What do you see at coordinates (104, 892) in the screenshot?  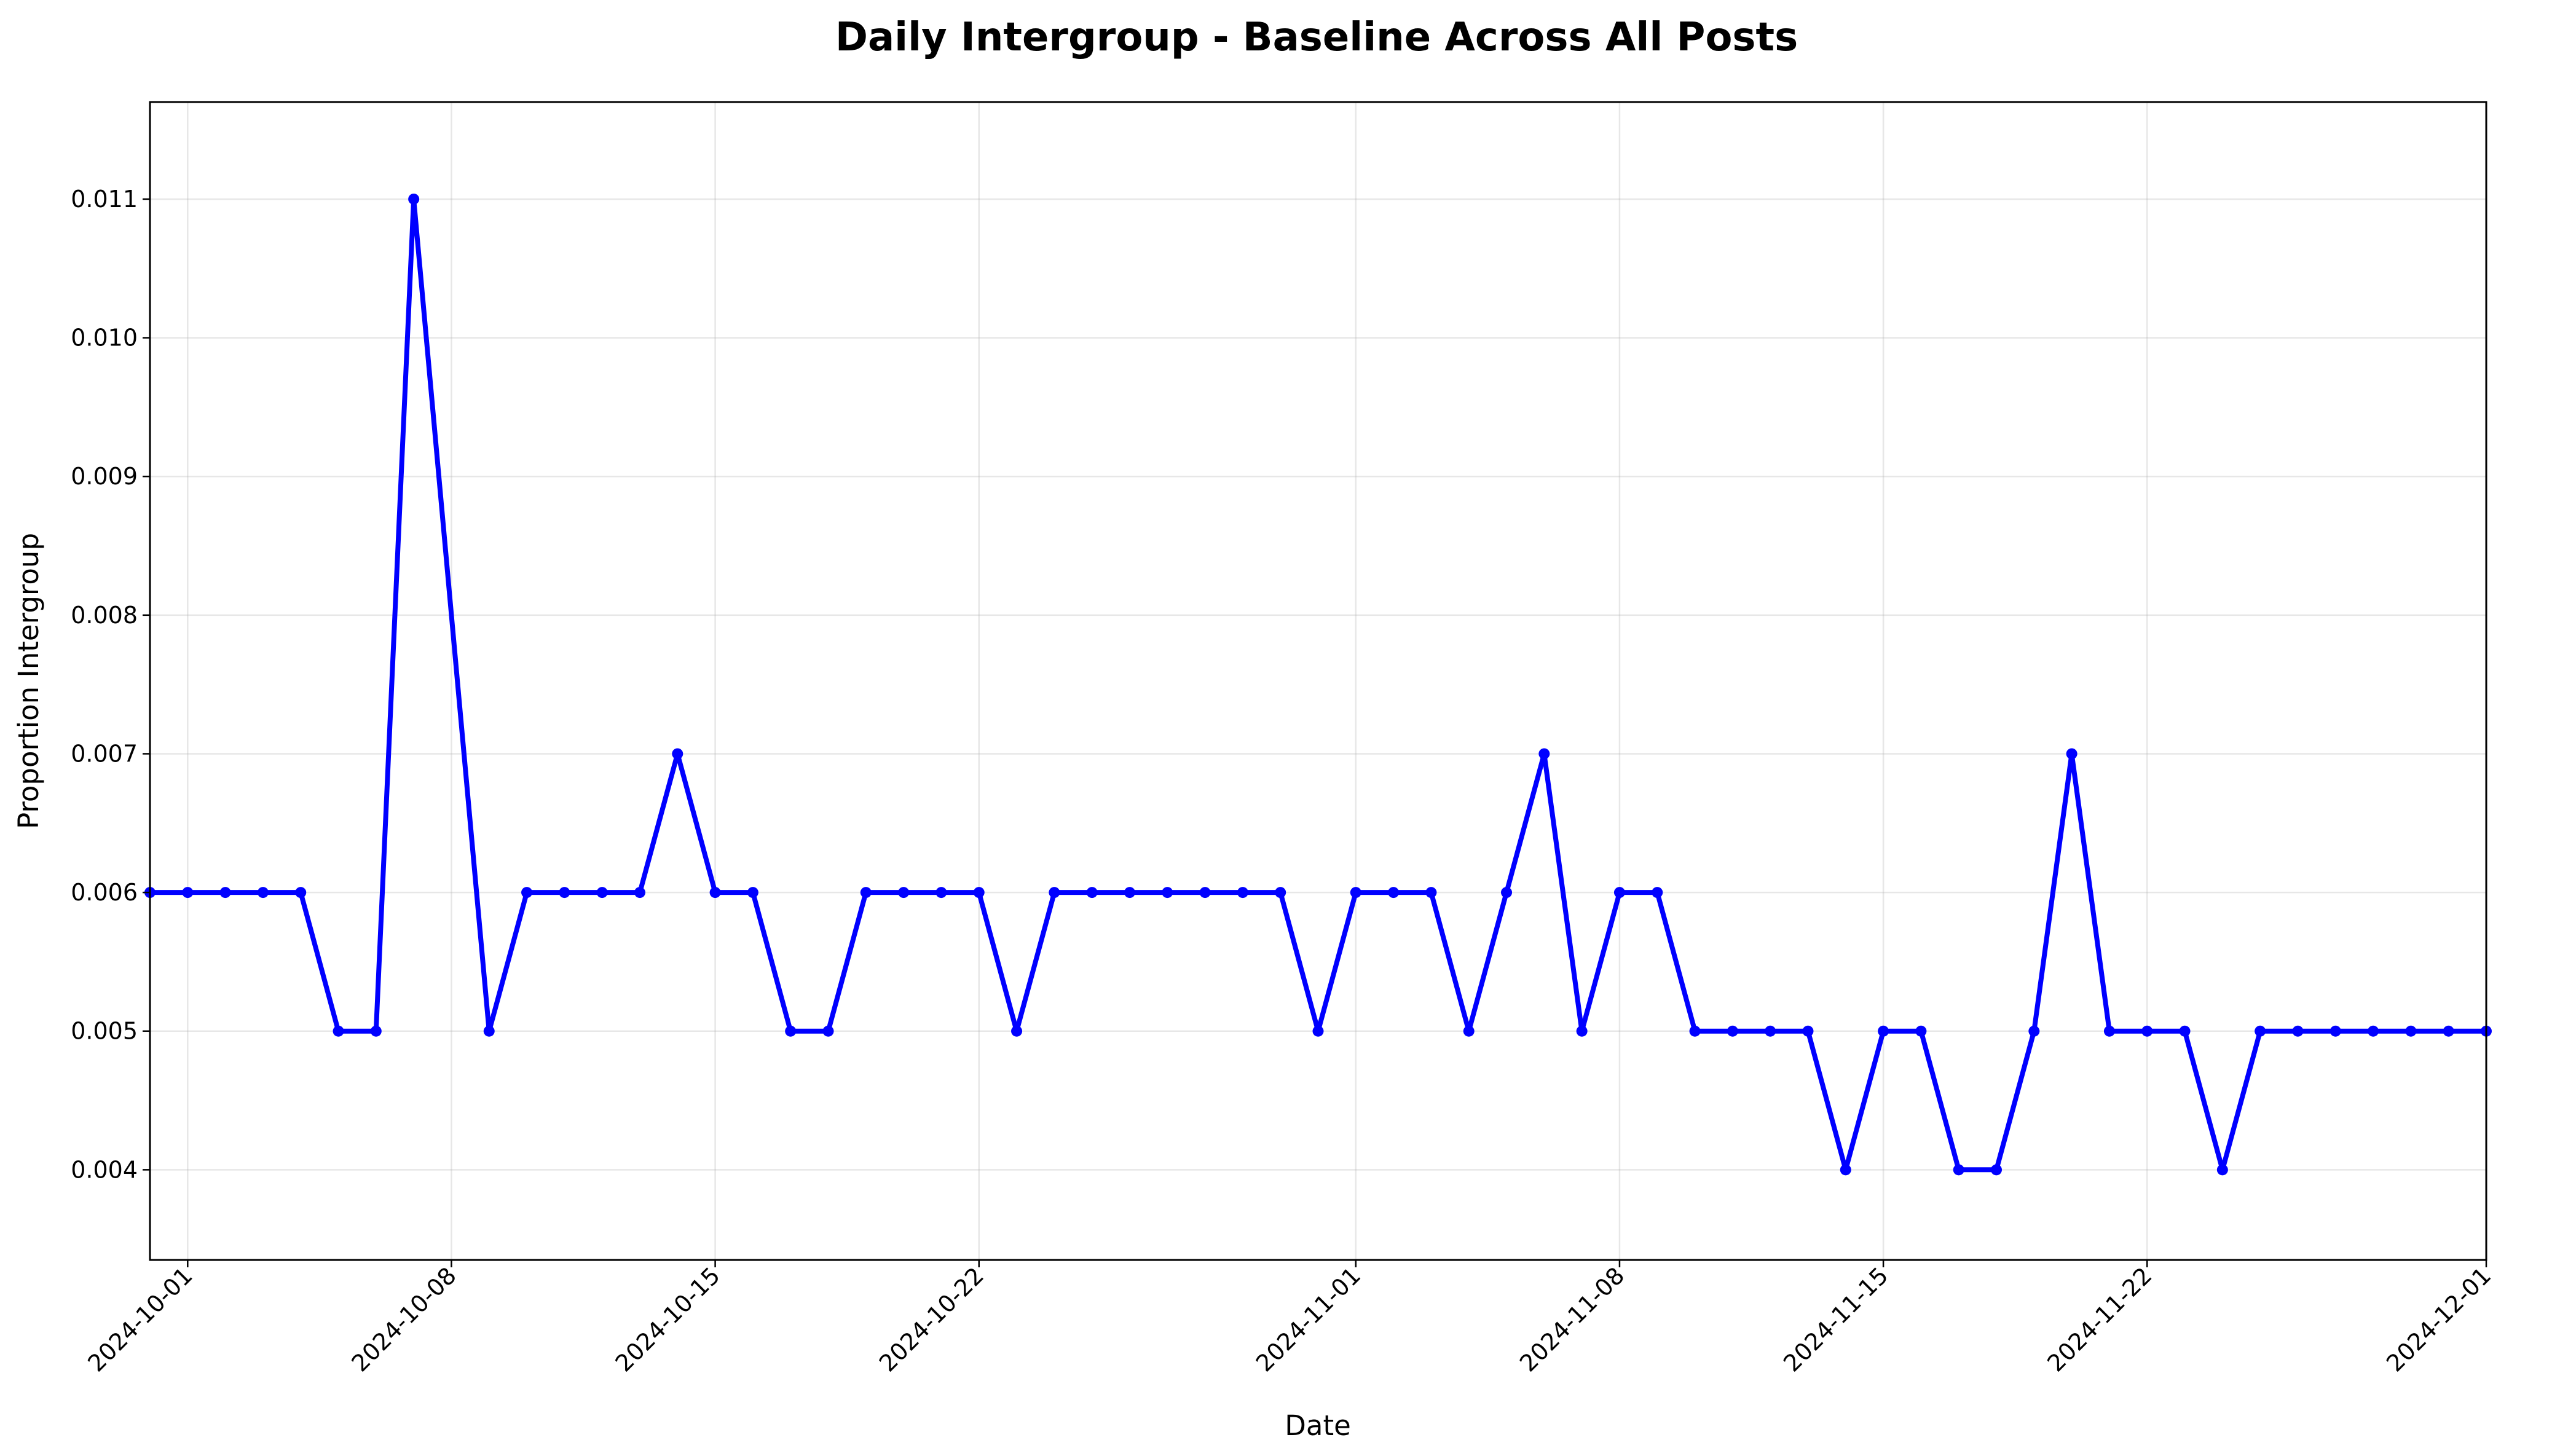 I see `y-tick-label: 0.006` at bounding box center [104, 892].